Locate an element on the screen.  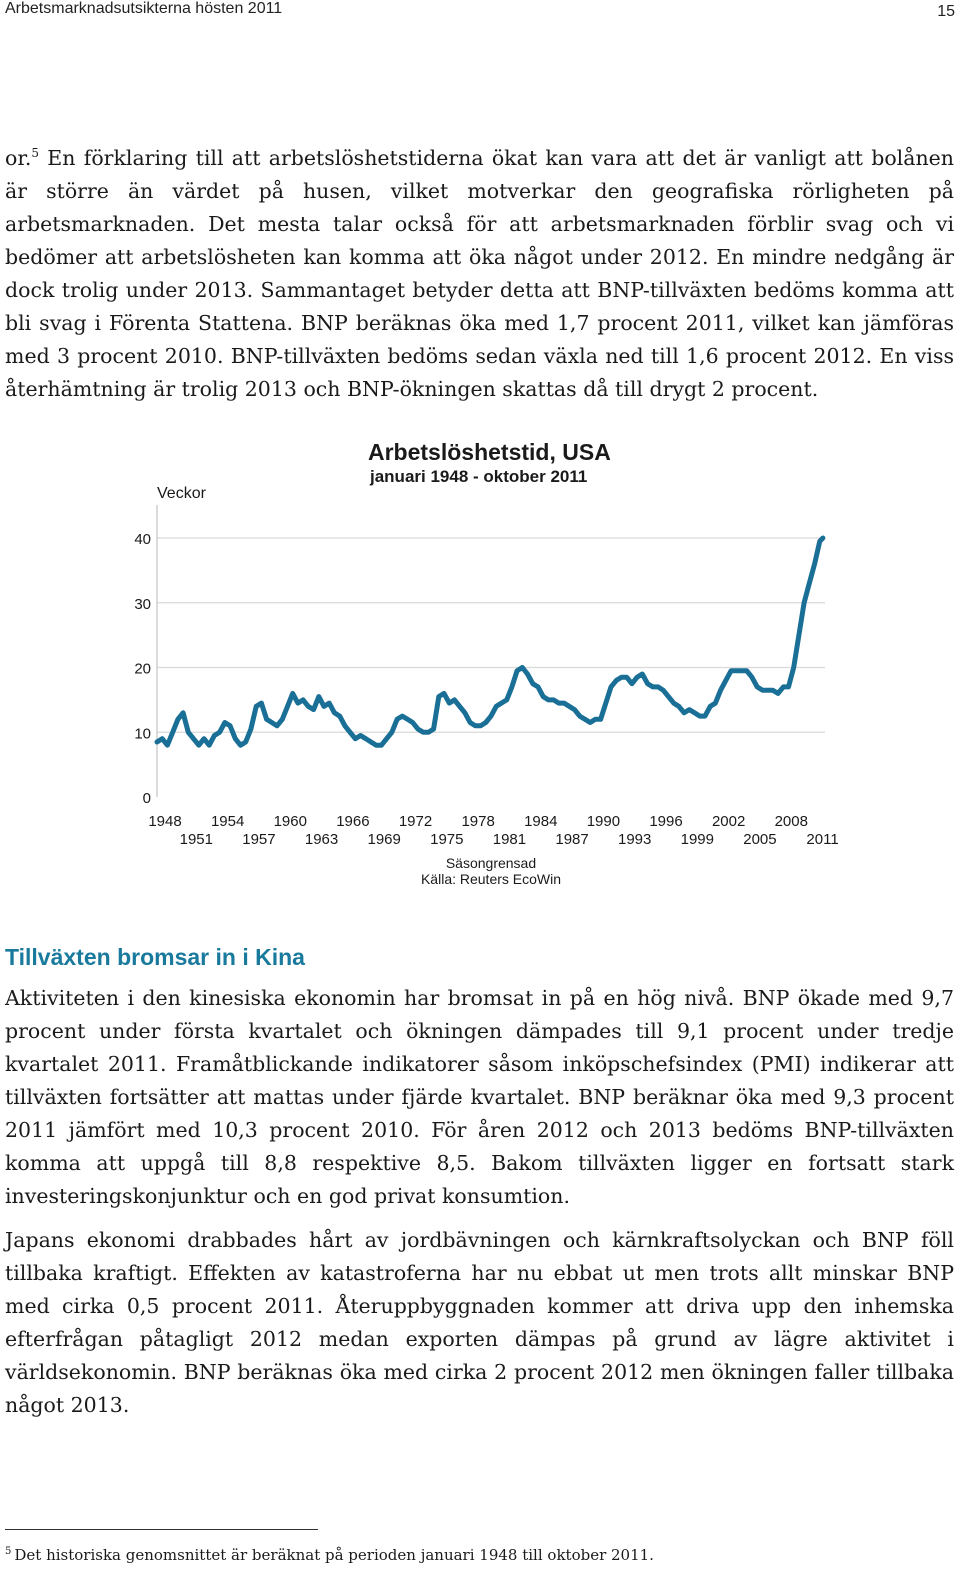
x-tick-label: 1993 is located at coordinates (634, 839).